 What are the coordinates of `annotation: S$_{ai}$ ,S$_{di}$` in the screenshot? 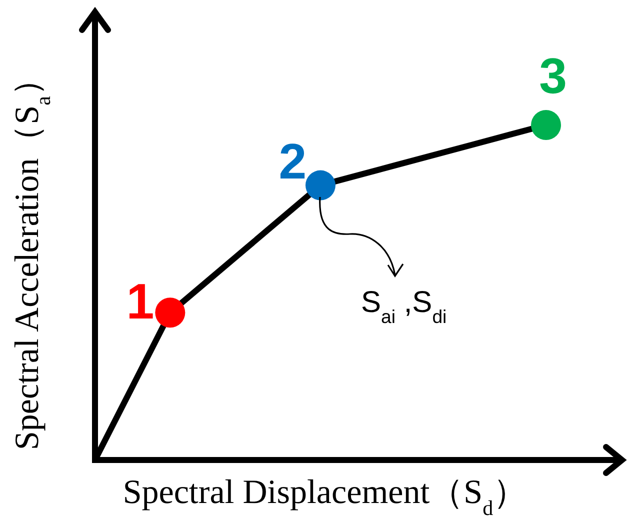 It's located at (404, 306).